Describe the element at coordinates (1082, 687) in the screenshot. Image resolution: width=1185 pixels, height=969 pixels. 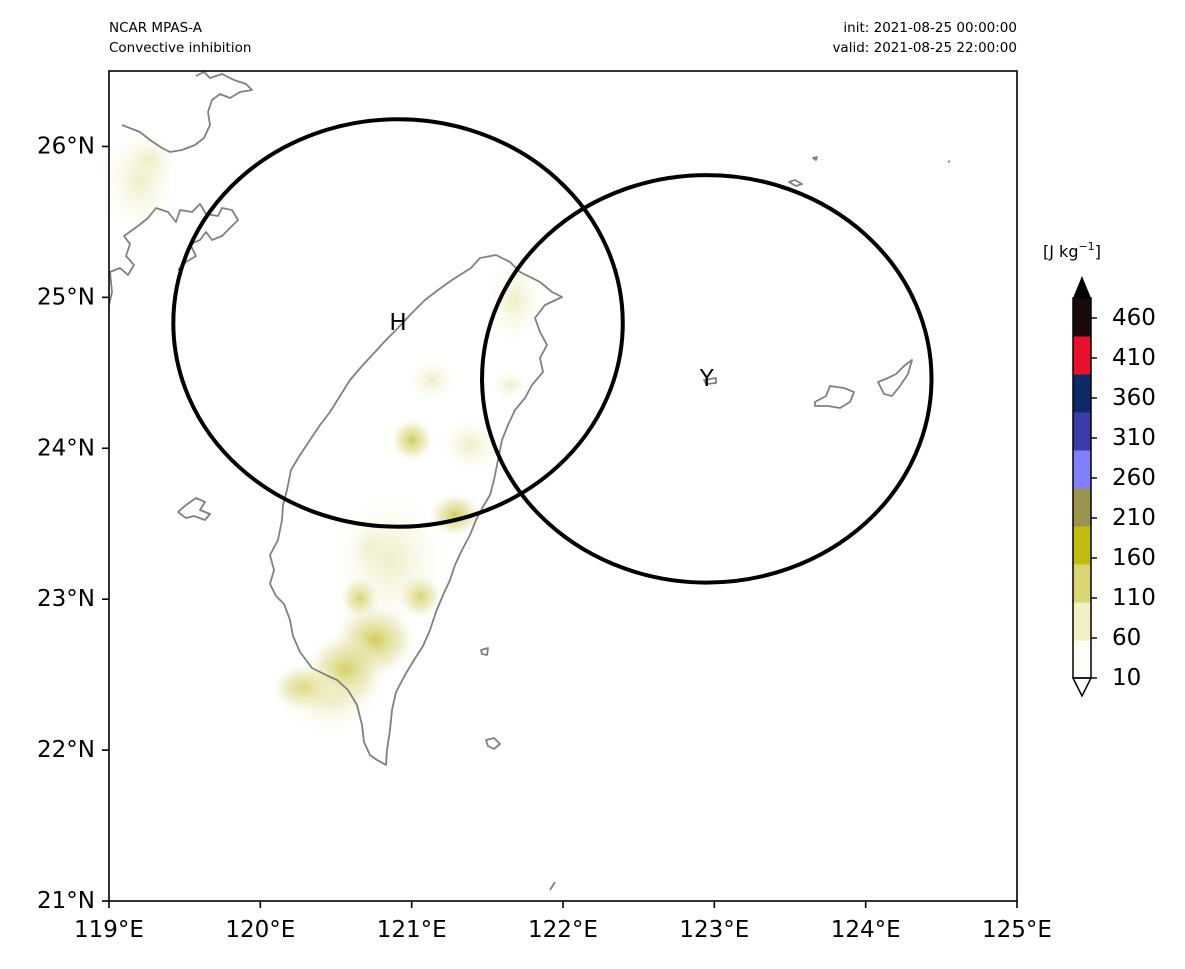
I see `colorbar-extend-min` at that location.